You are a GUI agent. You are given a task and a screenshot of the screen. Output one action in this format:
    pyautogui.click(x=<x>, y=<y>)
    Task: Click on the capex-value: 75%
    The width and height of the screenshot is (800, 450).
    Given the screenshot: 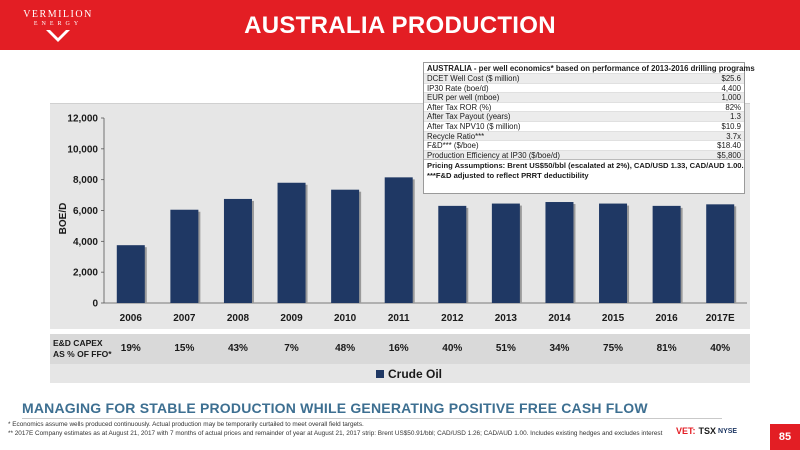 What is the action you would take?
    pyautogui.click(x=613, y=348)
    